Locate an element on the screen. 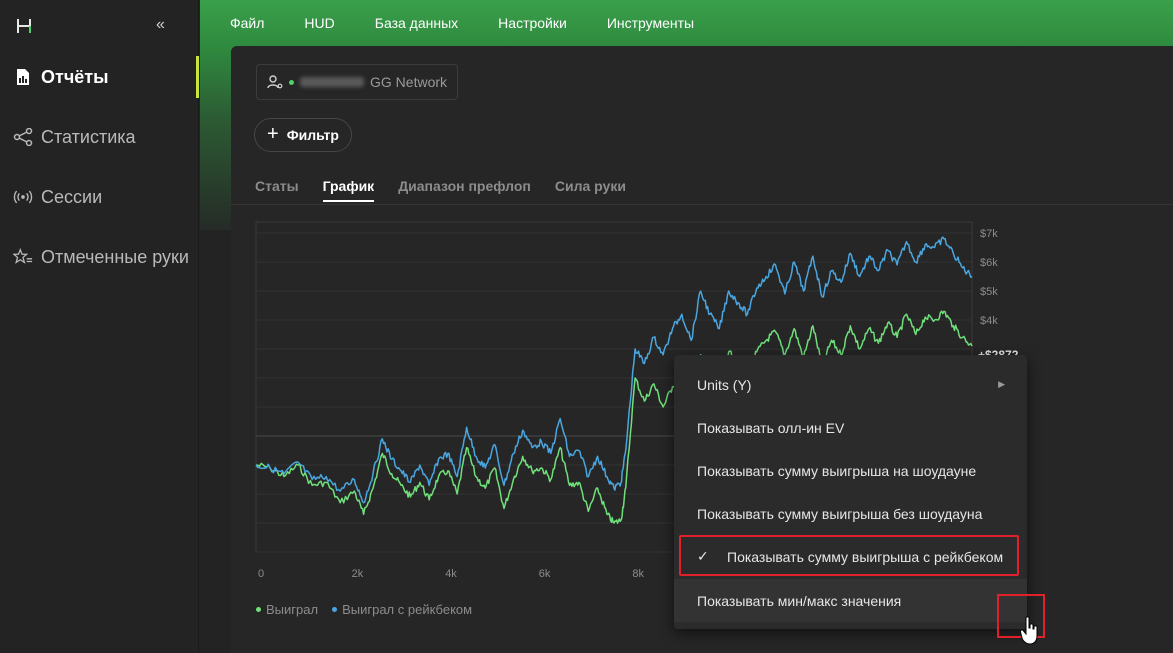 The height and width of the screenshot is (653, 1173). sidebar-item-label: Статистика is located at coordinates (88, 136).